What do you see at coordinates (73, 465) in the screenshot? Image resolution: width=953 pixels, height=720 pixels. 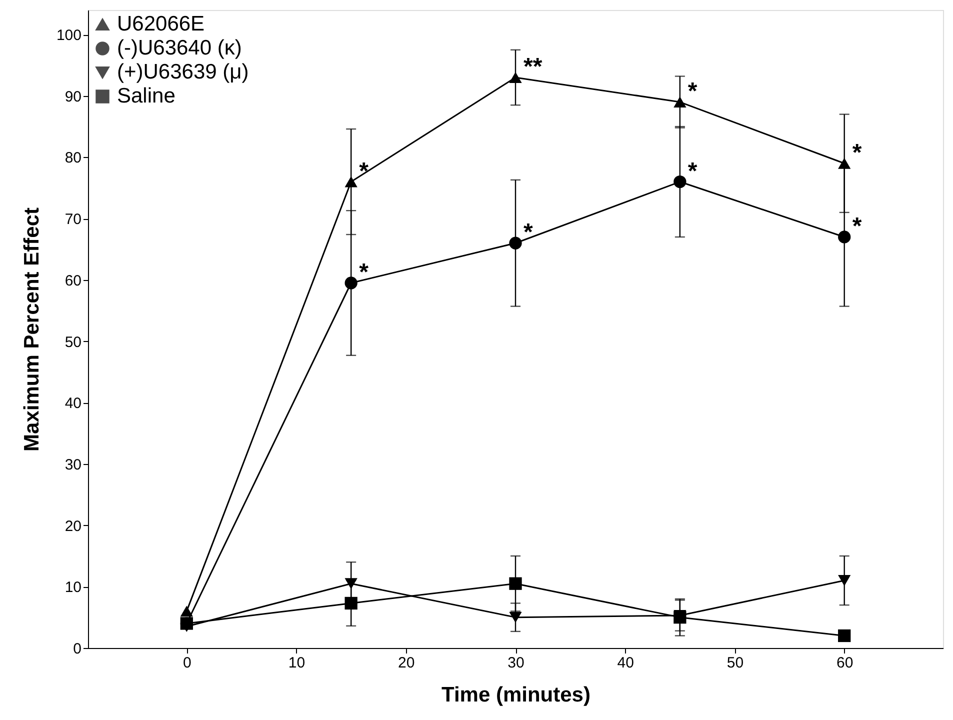 I see `y-tick-label: 30` at bounding box center [73, 465].